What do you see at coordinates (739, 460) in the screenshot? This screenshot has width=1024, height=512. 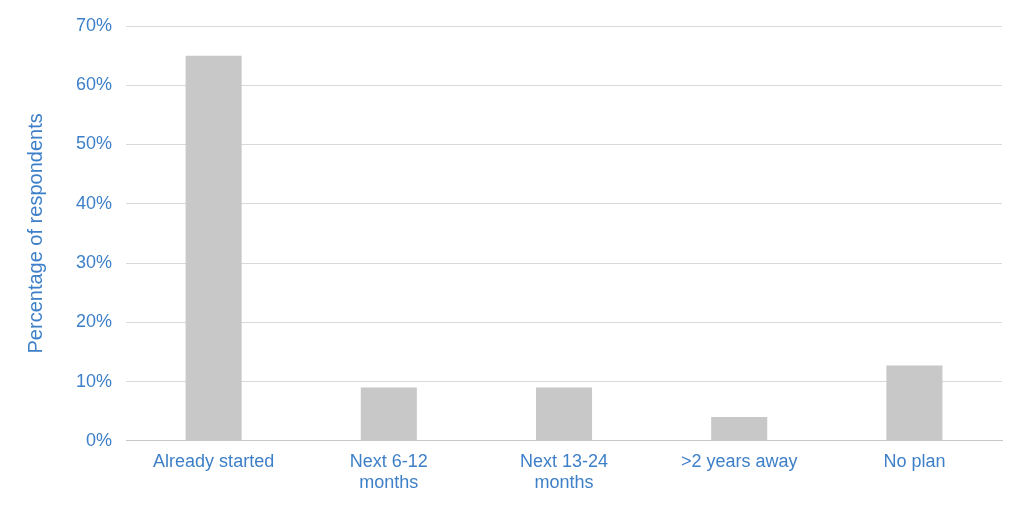 I see `x-tick-label: >2 years away` at bounding box center [739, 460].